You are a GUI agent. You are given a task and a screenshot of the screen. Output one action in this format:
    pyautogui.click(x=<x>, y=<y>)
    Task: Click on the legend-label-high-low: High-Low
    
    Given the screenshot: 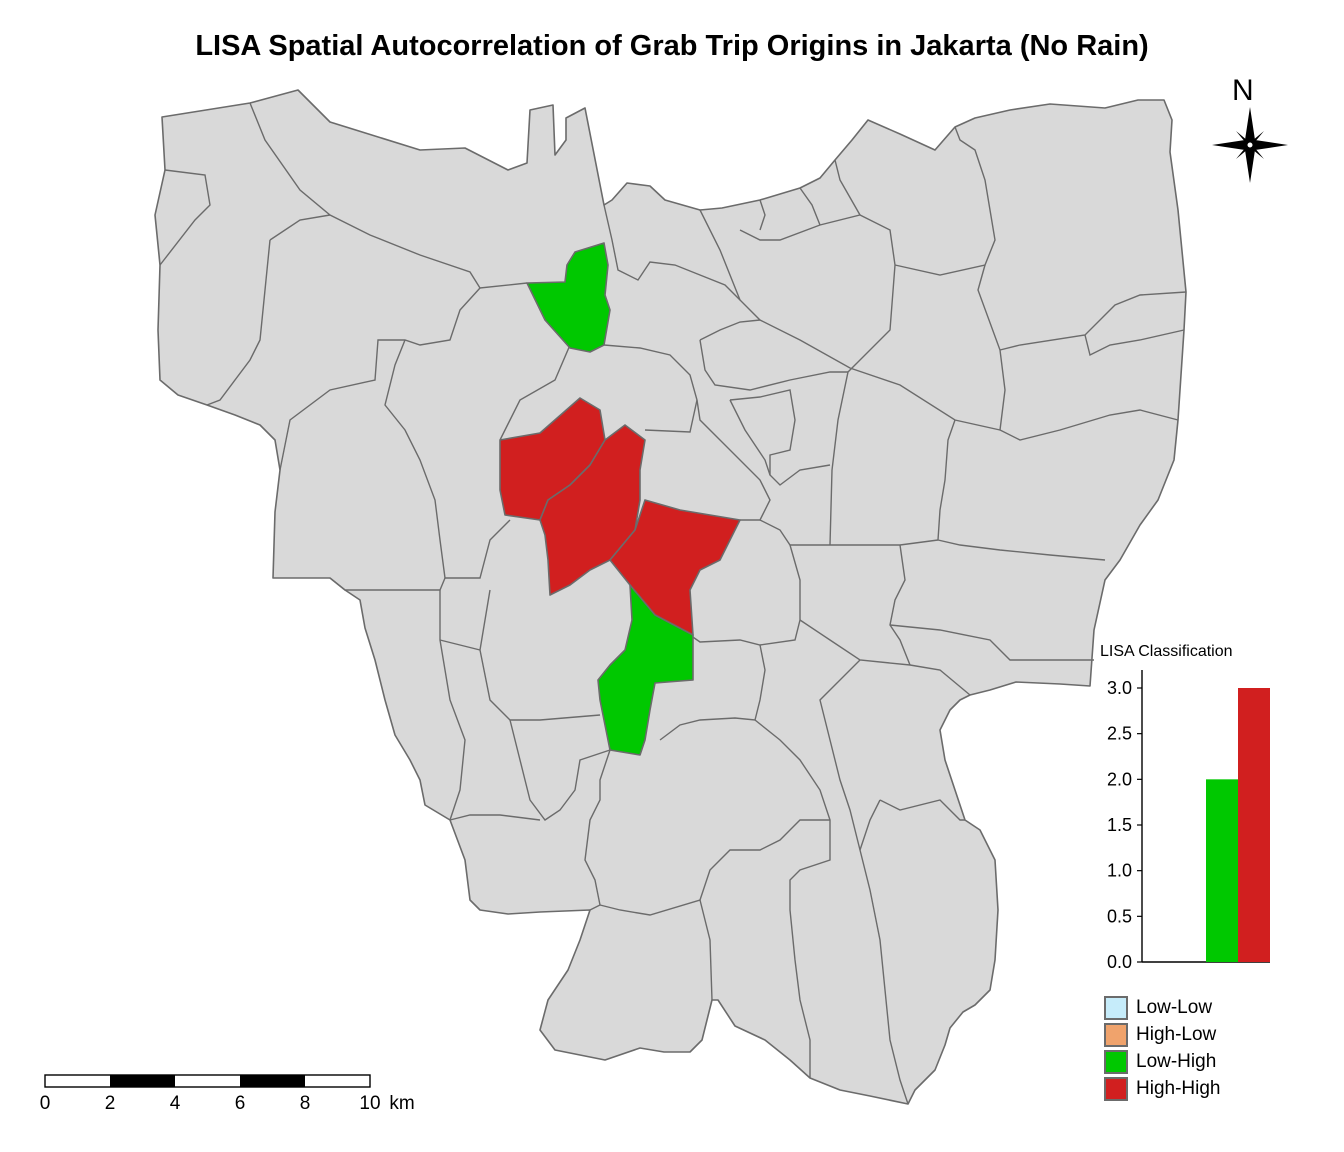 What is the action you would take?
    pyautogui.click(x=1176, y=1034)
    